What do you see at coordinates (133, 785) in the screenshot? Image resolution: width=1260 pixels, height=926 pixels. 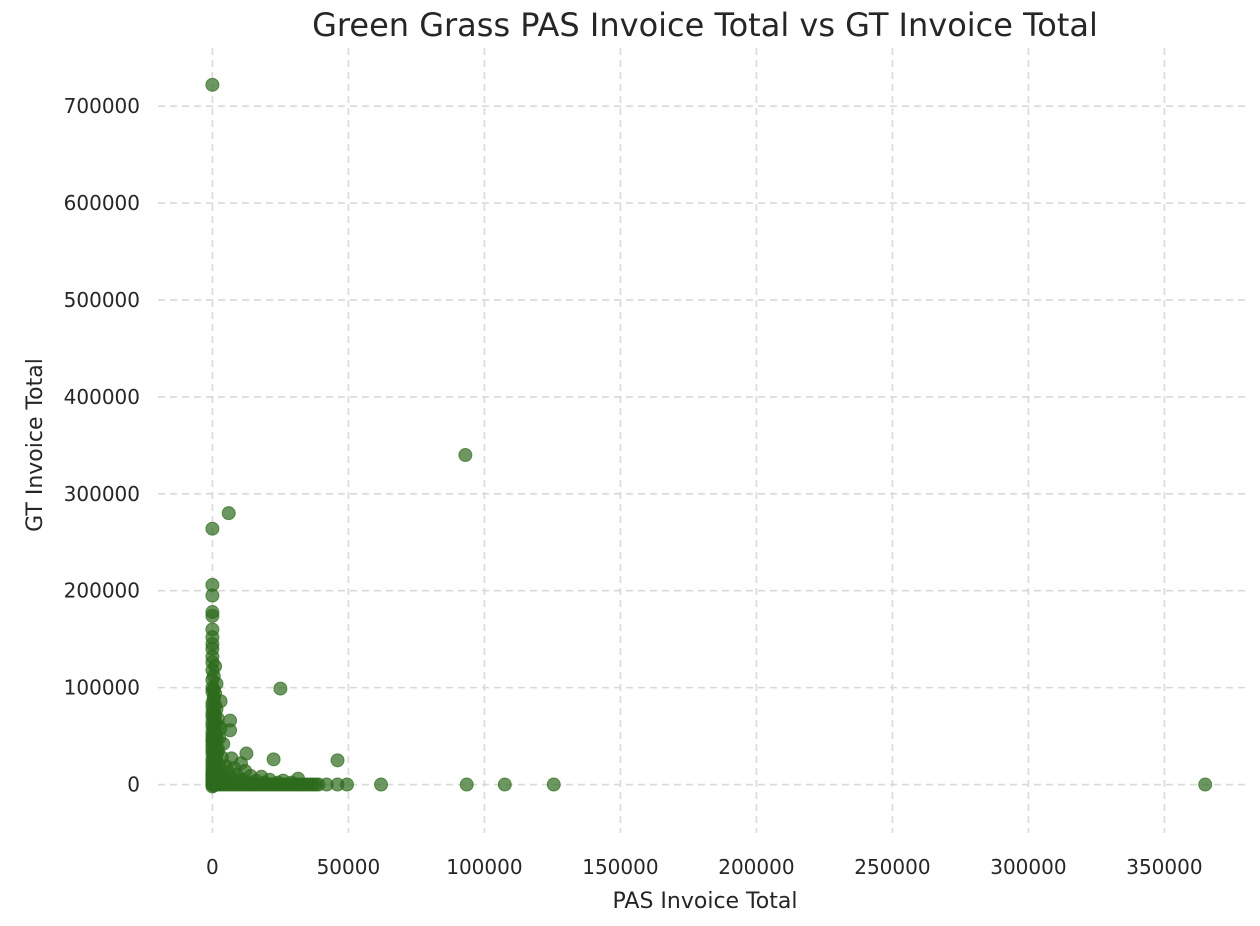 I see `y-tick-label: 0` at bounding box center [133, 785].